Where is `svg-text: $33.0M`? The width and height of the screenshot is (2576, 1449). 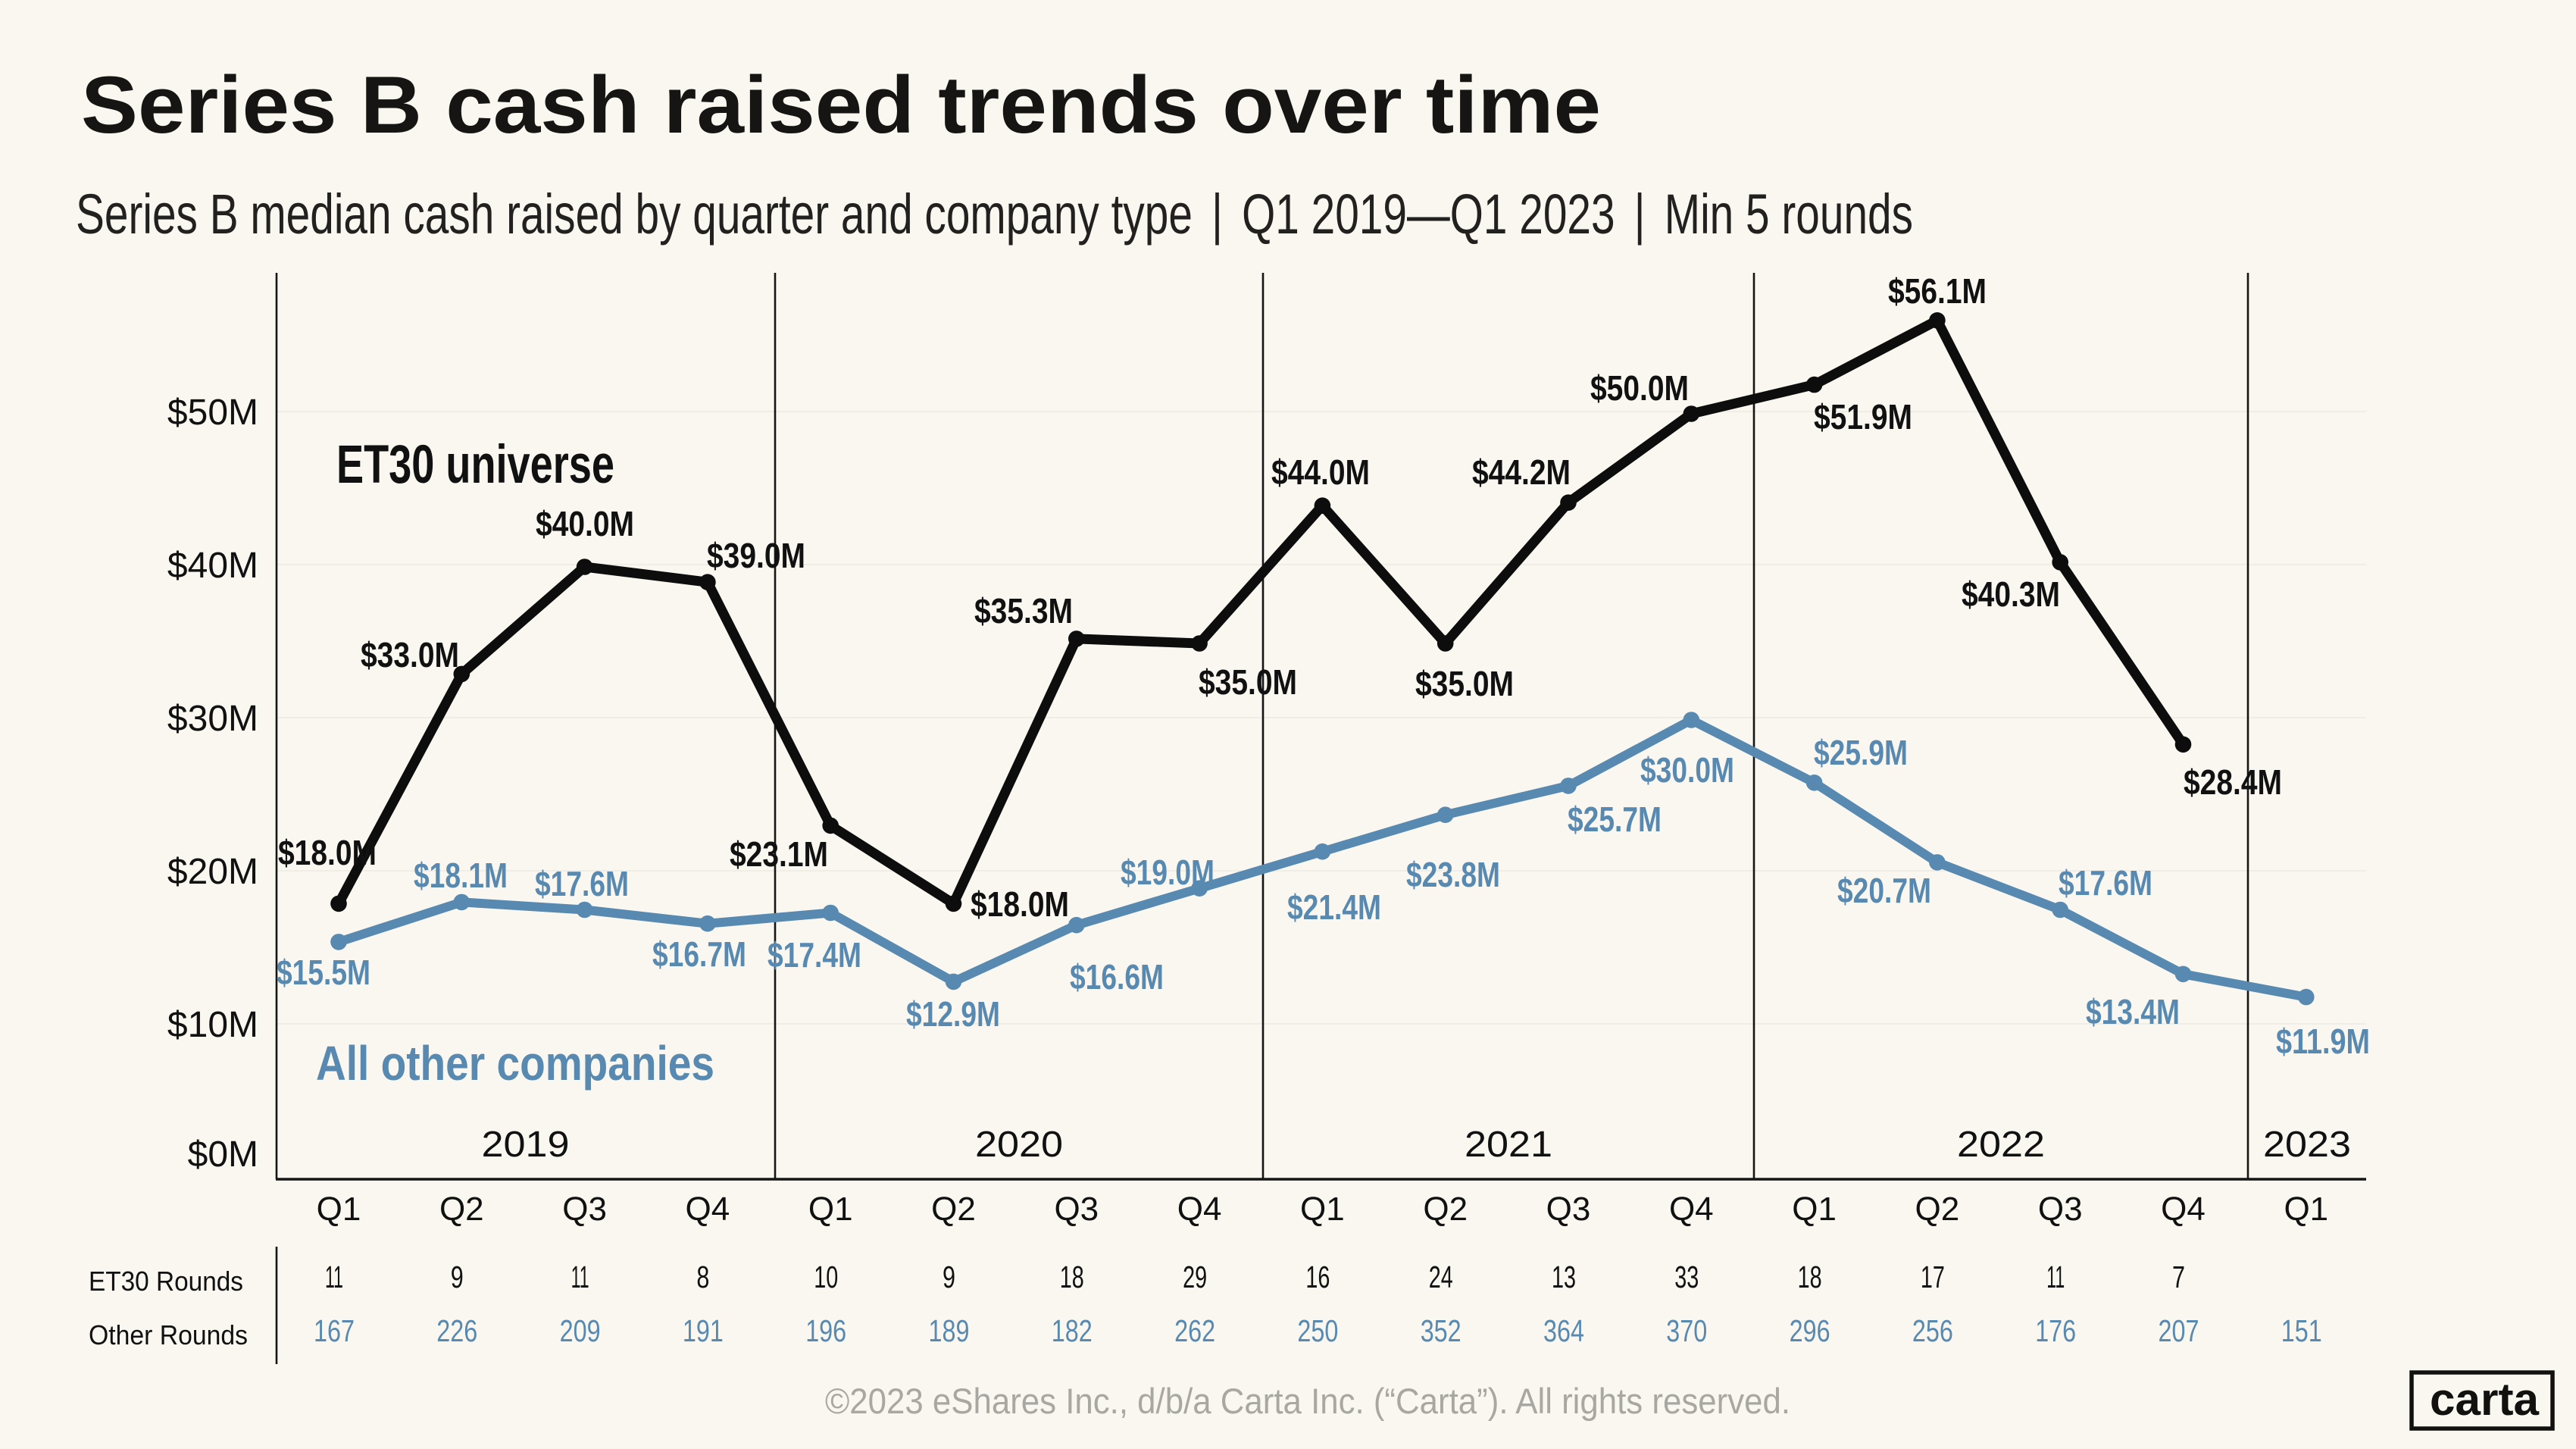 svg-text: $33.0M is located at coordinates (410, 655).